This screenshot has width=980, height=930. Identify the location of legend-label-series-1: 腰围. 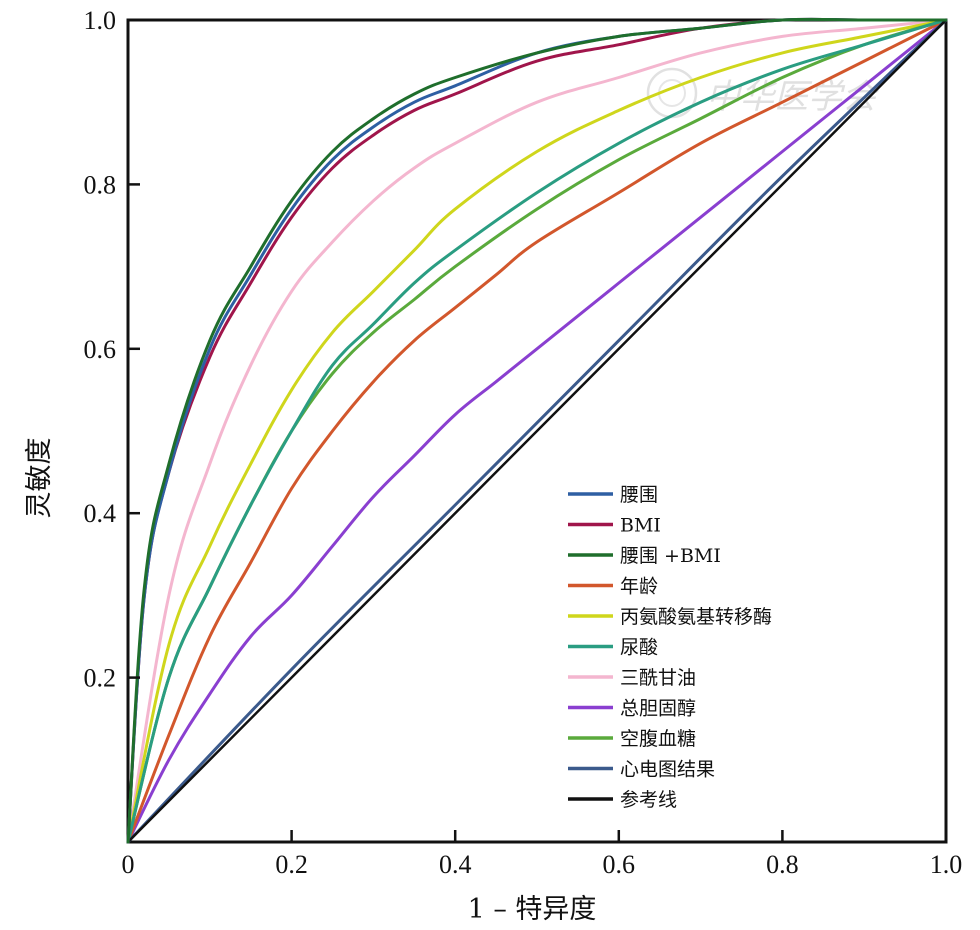
(639, 495).